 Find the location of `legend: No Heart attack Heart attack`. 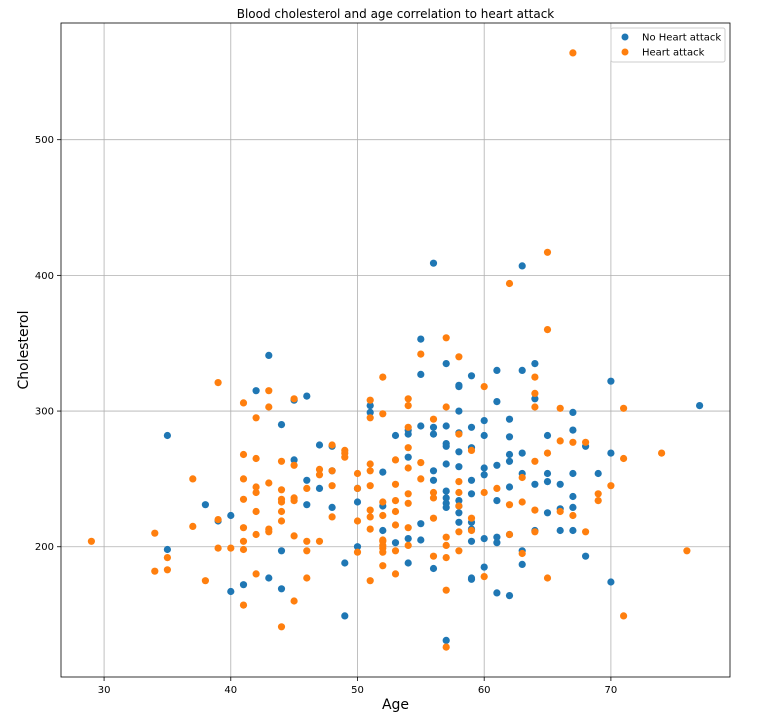

legend: No Heart attack Heart attack is located at coordinates (668, 45).